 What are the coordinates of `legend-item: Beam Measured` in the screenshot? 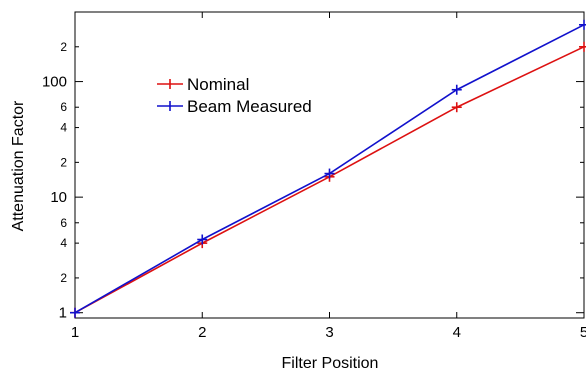 It's located at (234, 106).